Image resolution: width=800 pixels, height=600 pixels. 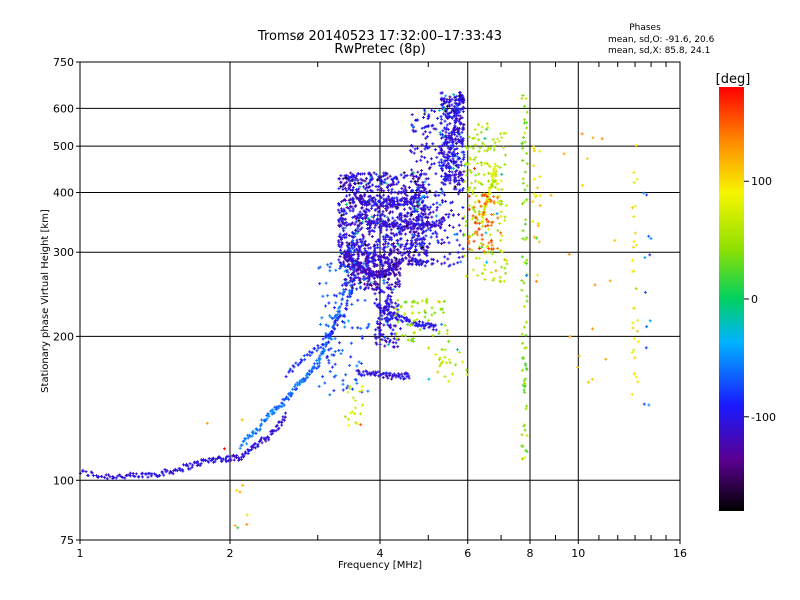 I want to click on y-tick-label: 400, so click(x=63, y=192).